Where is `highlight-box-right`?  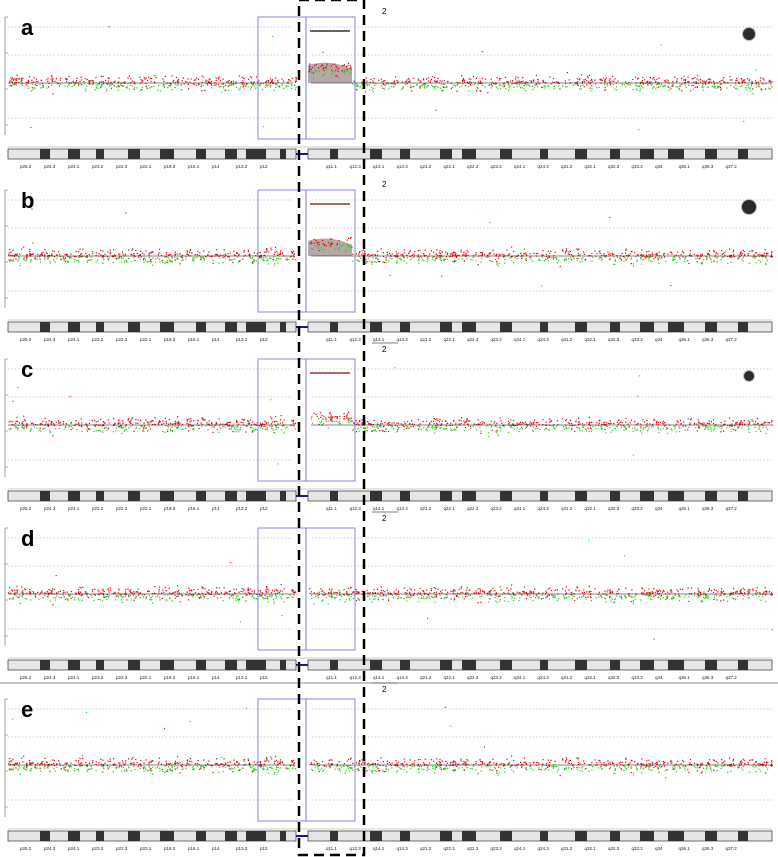 highlight-box-right is located at coordinates (330, 420).